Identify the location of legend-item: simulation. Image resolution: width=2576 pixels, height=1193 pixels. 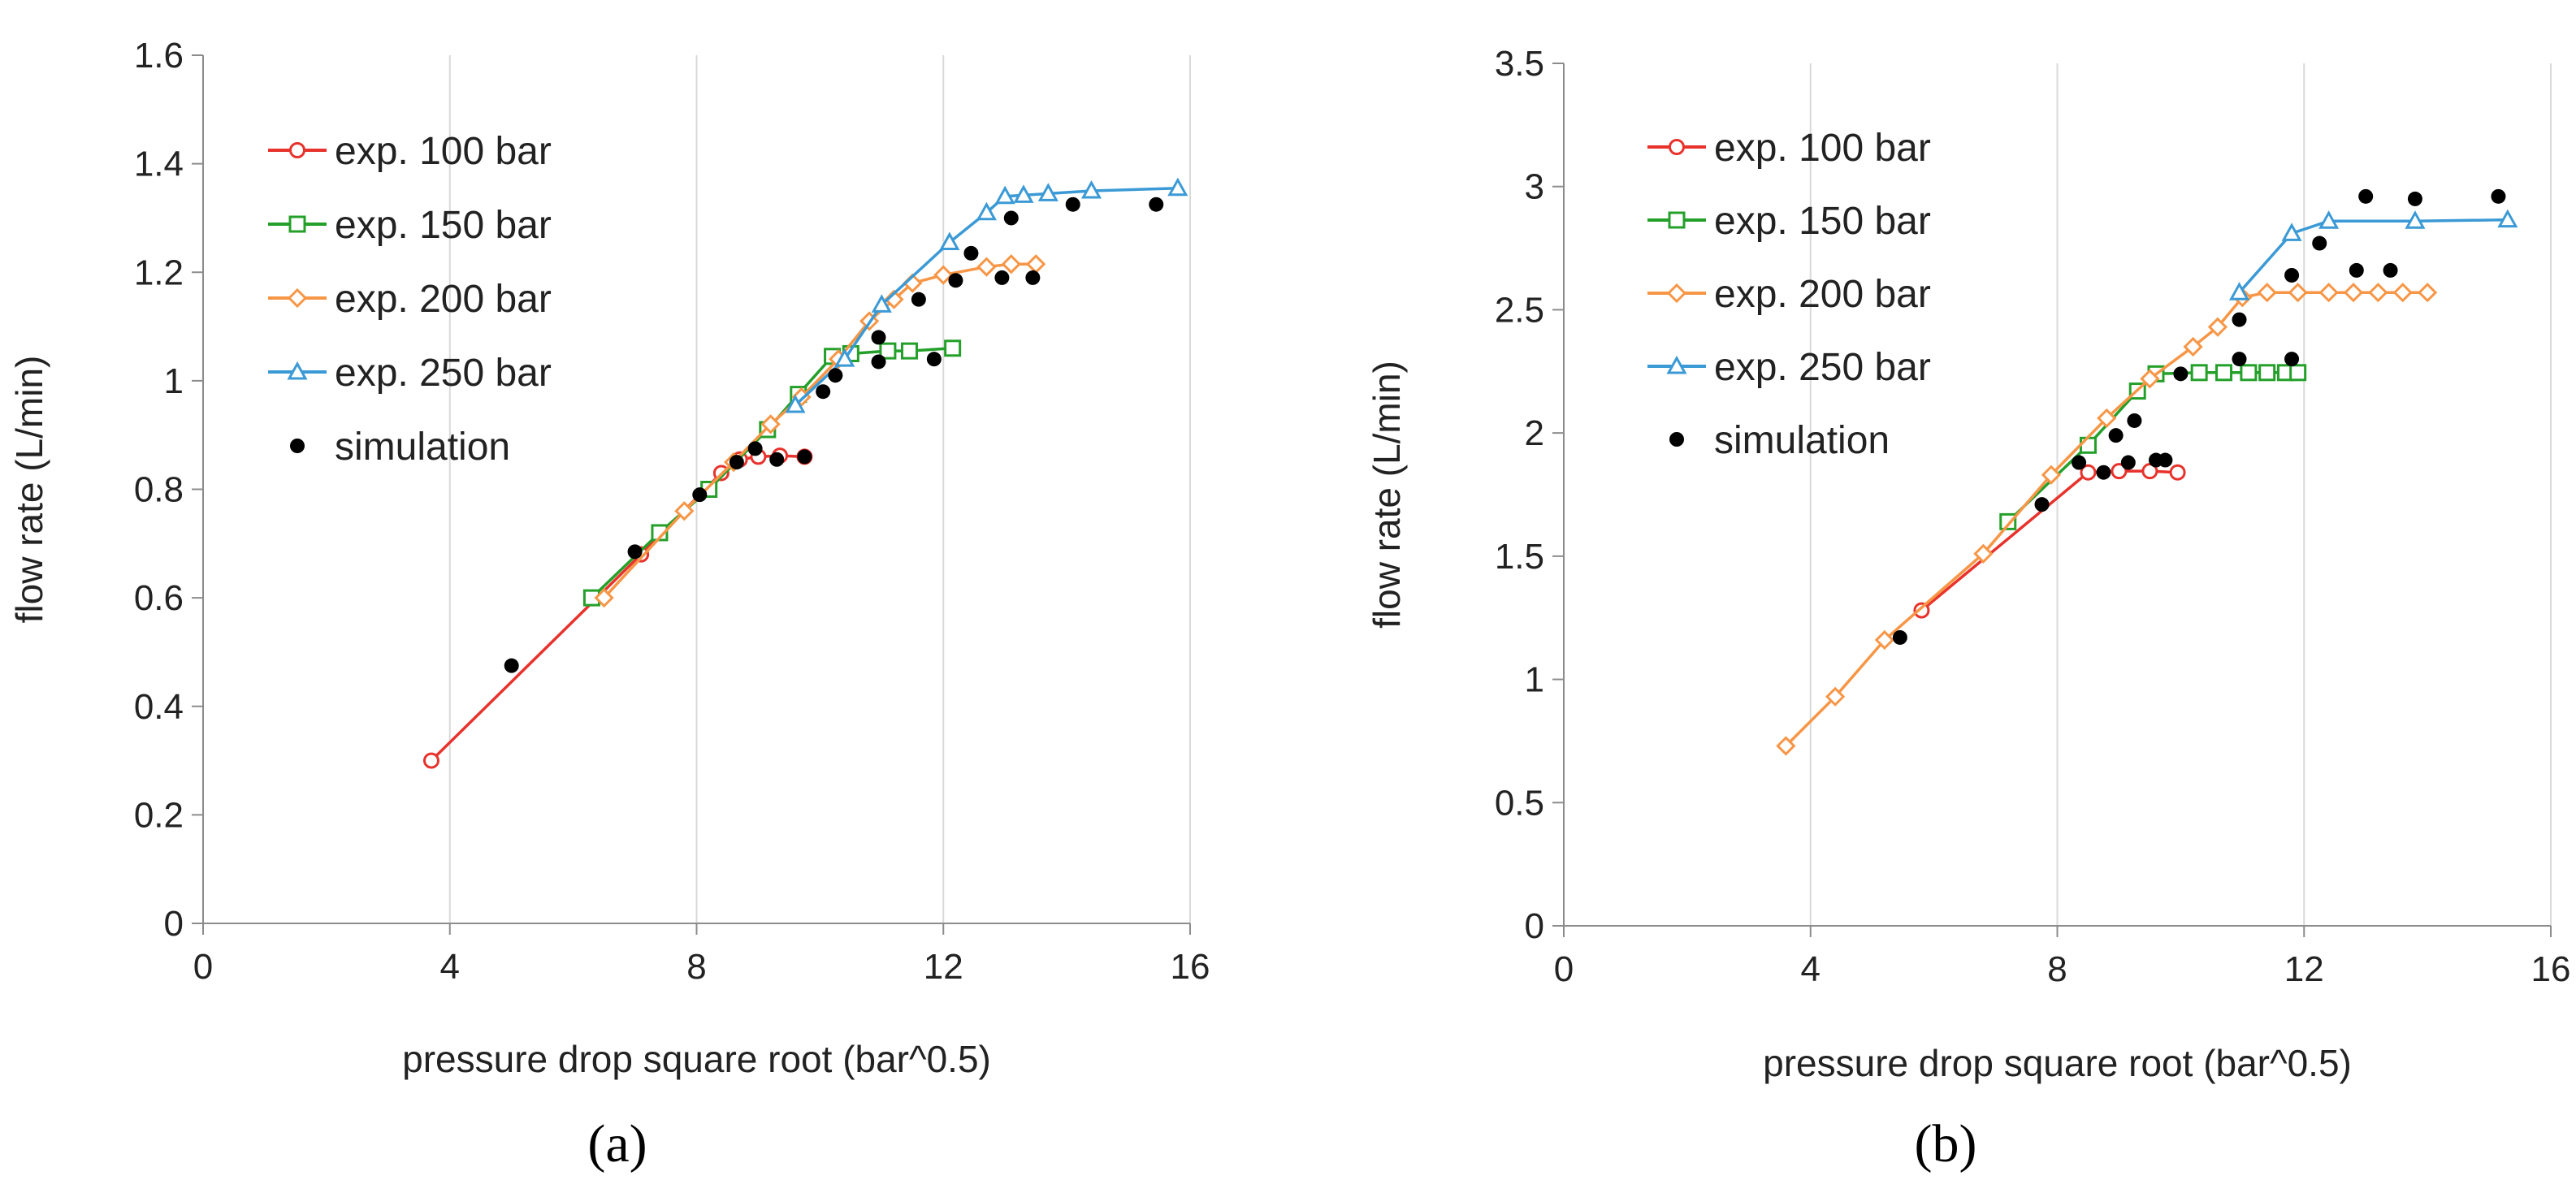
(400, 447).